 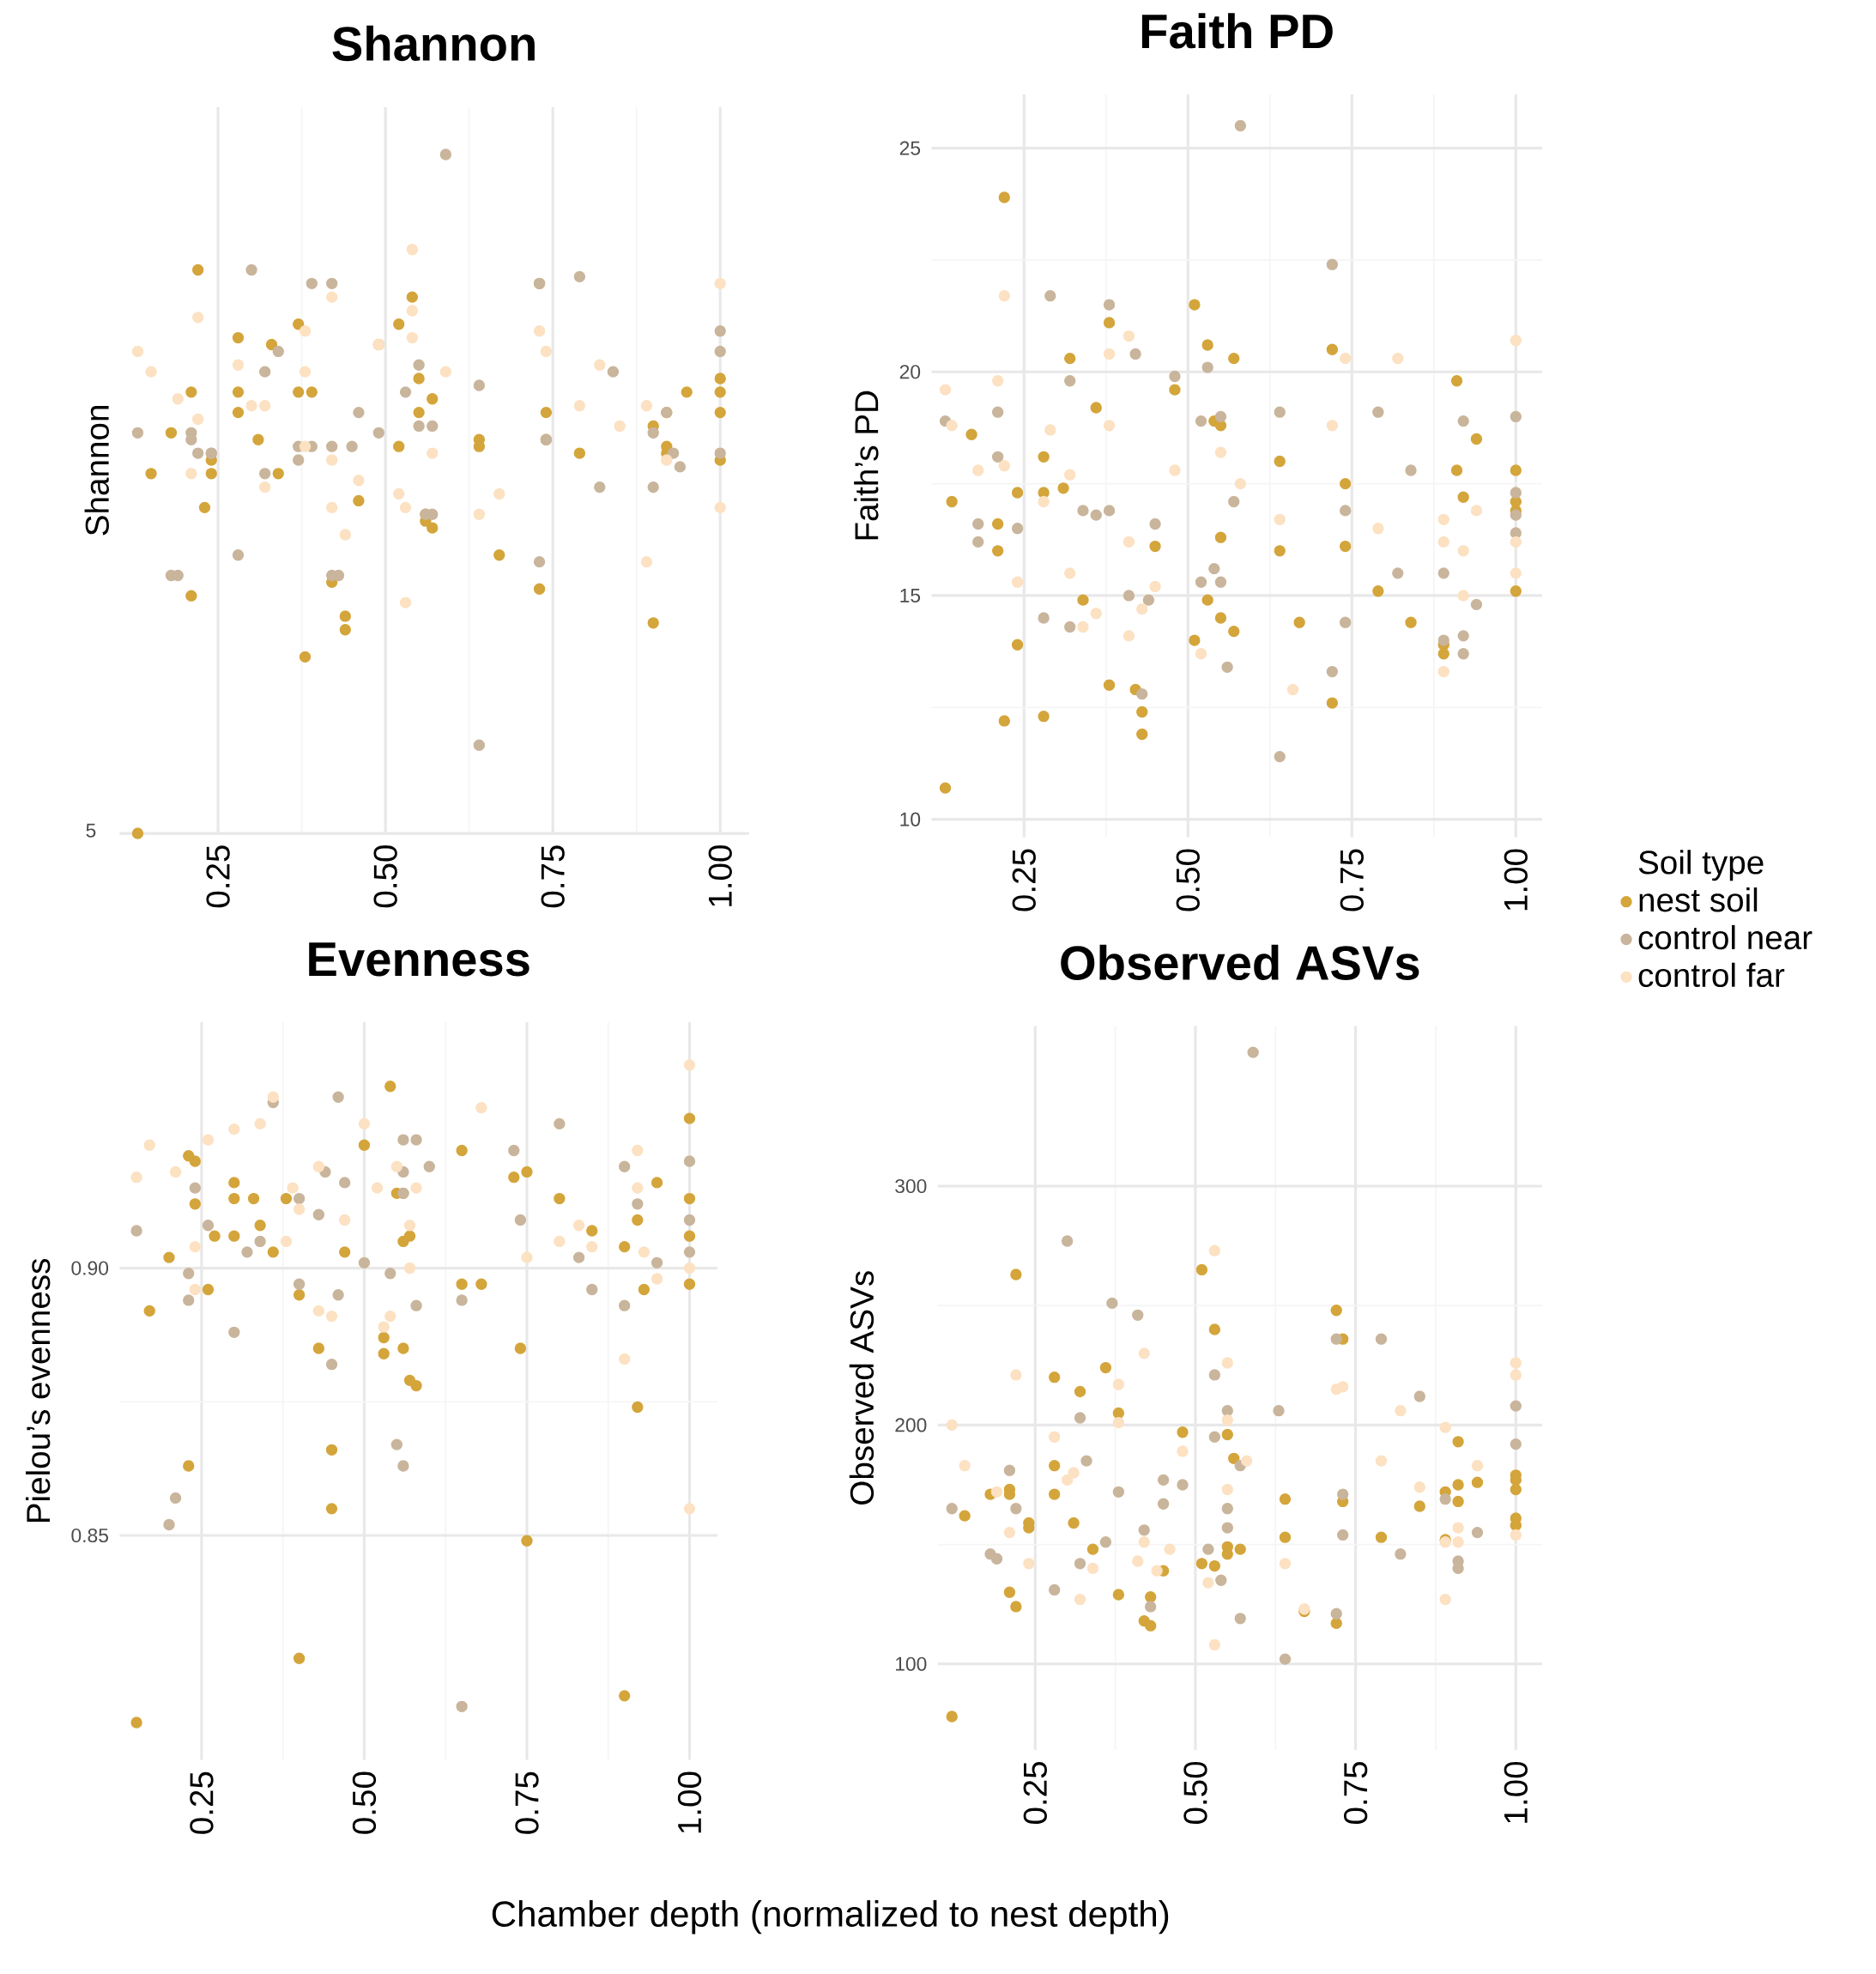 What do you see at coordinates (866, 465) in the screenshot?
I see `y-axis-title: Faith’s PD` at bounding box center [866, 465].